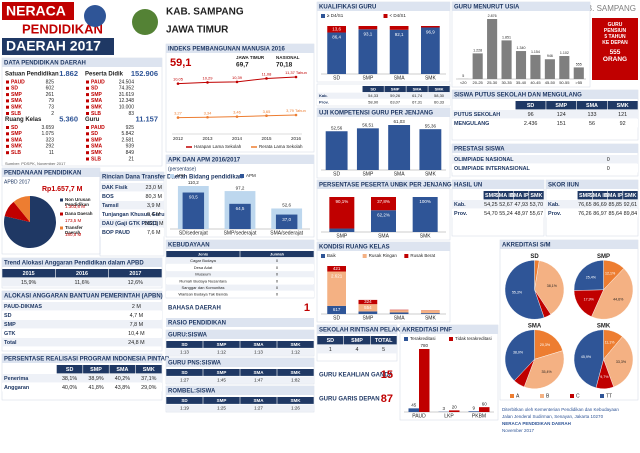 The width and height of the screenshot is (640, 453). What do you see at coordinates (537, 205) in the screenshot?
I see `cell-value: 53,70` at bounding box center [537, 205].